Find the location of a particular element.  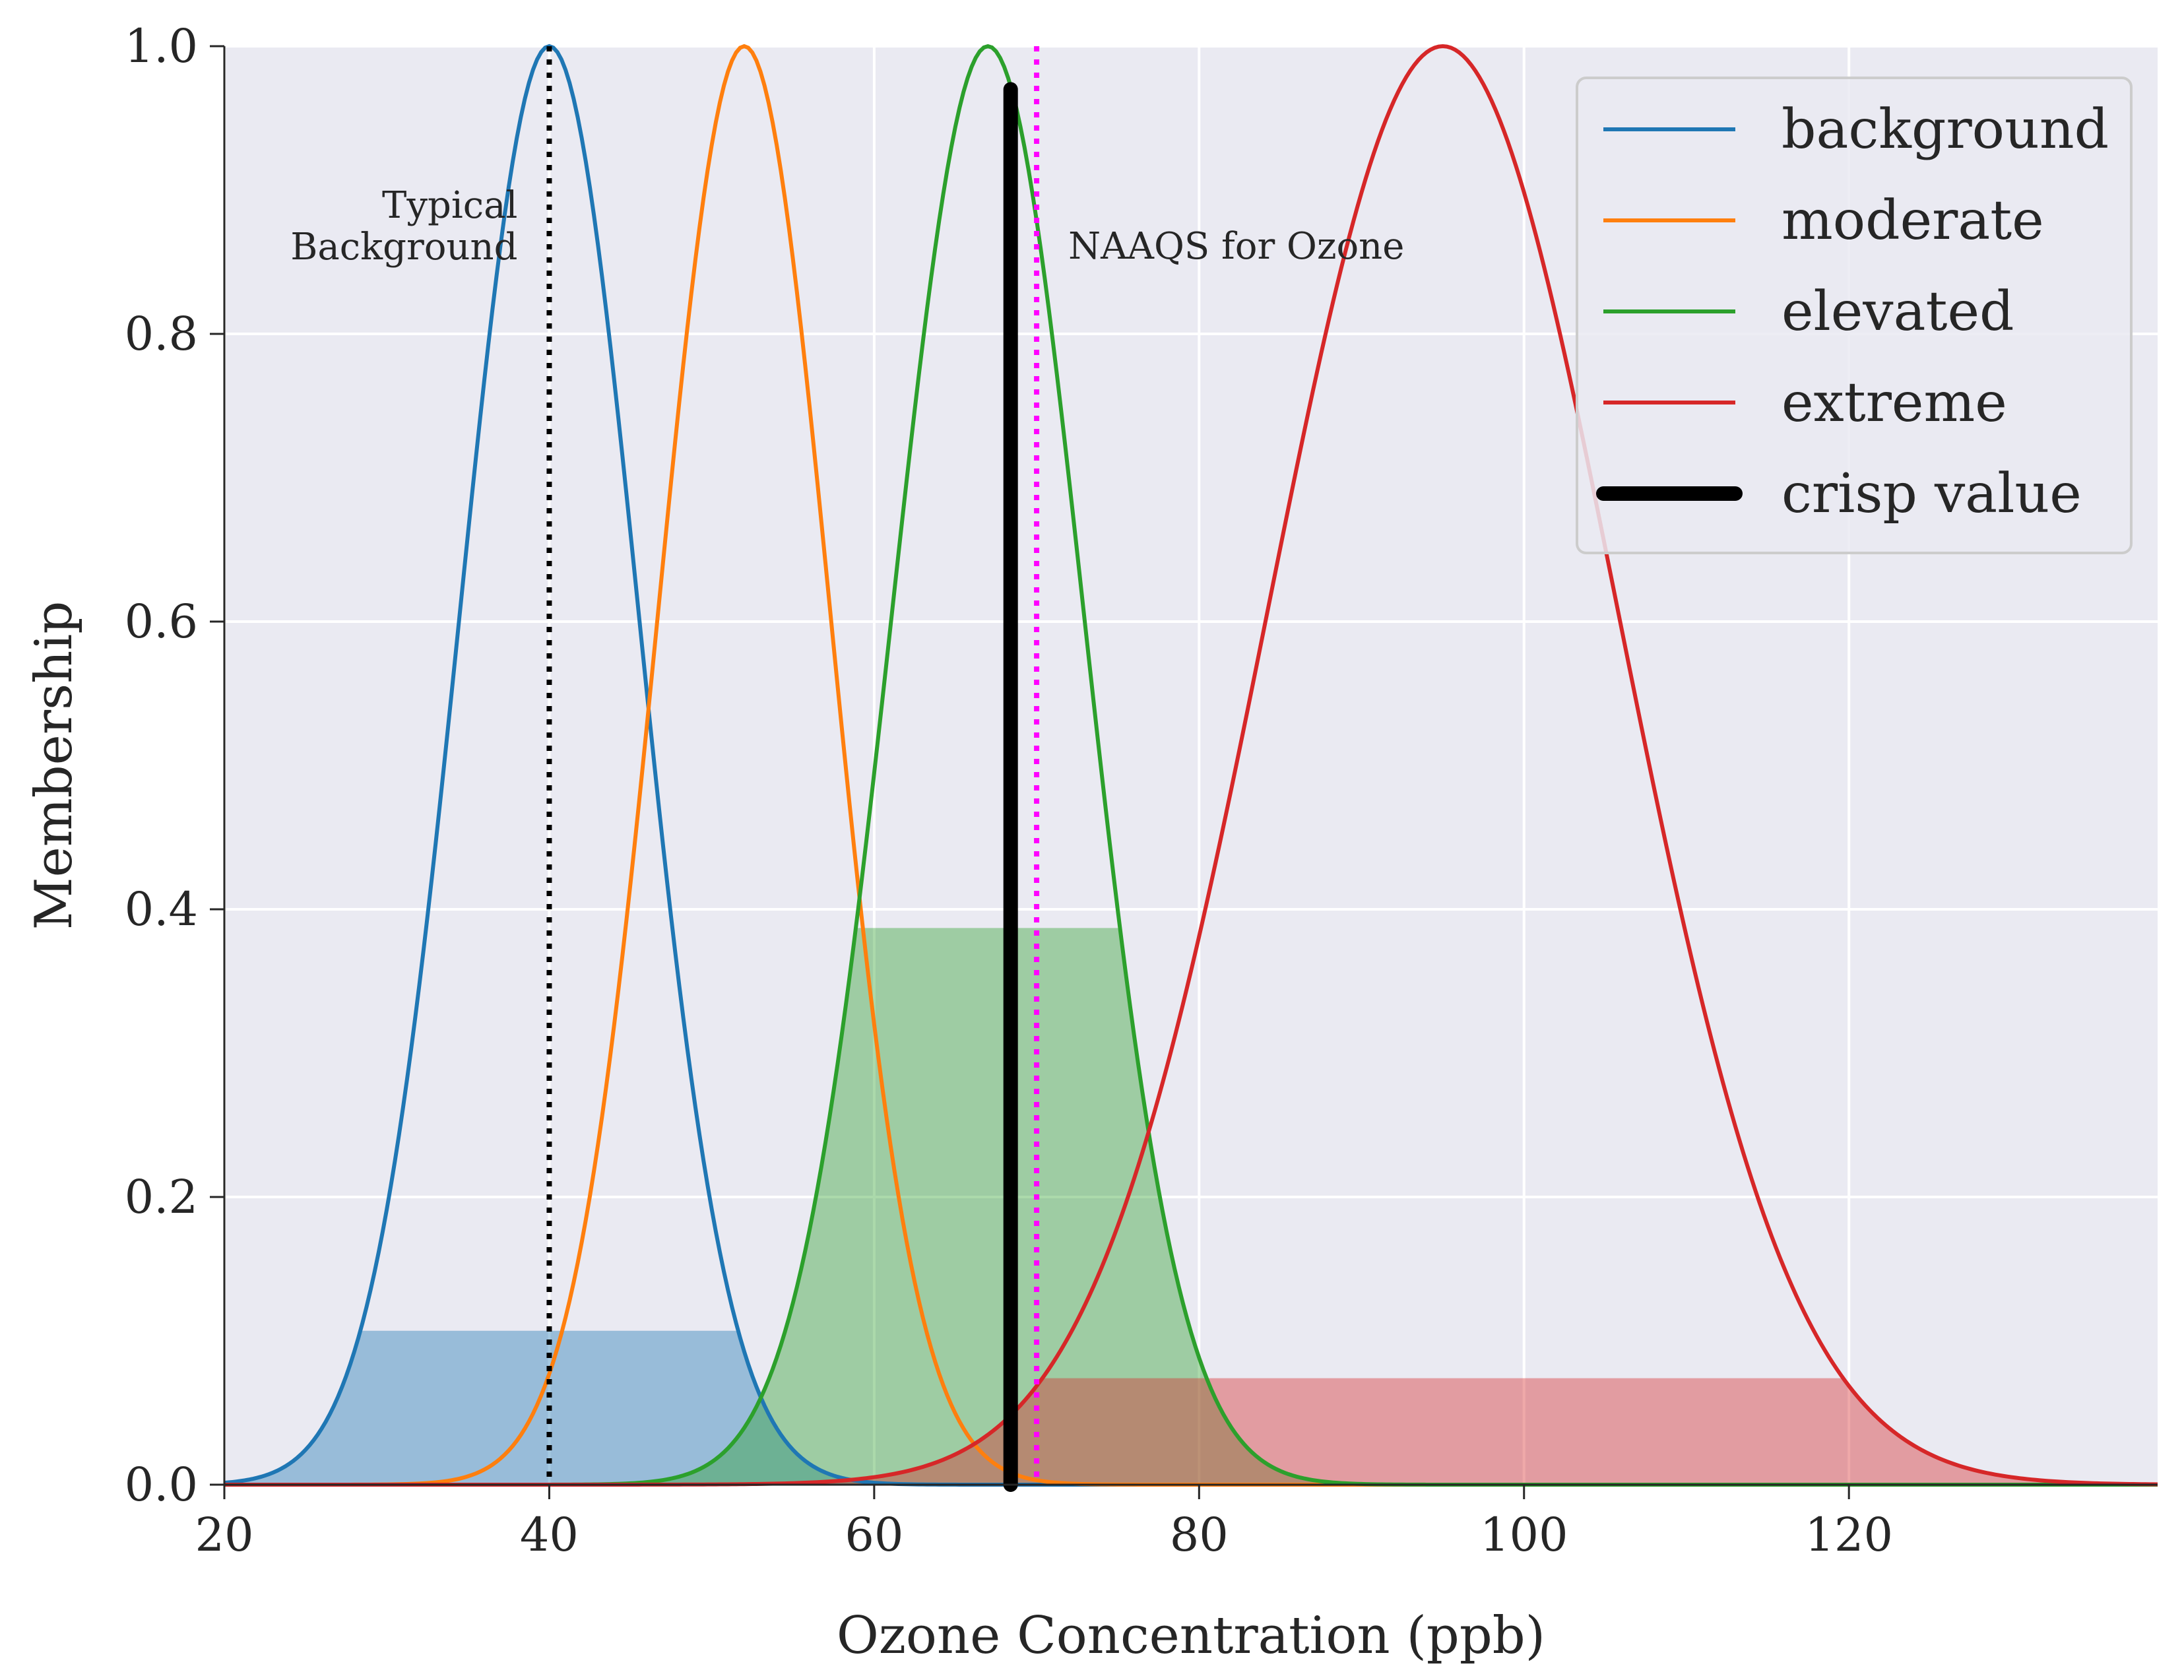

annotation-text-1: NAAQS for Ozone is located at coordinates (1236, 246).